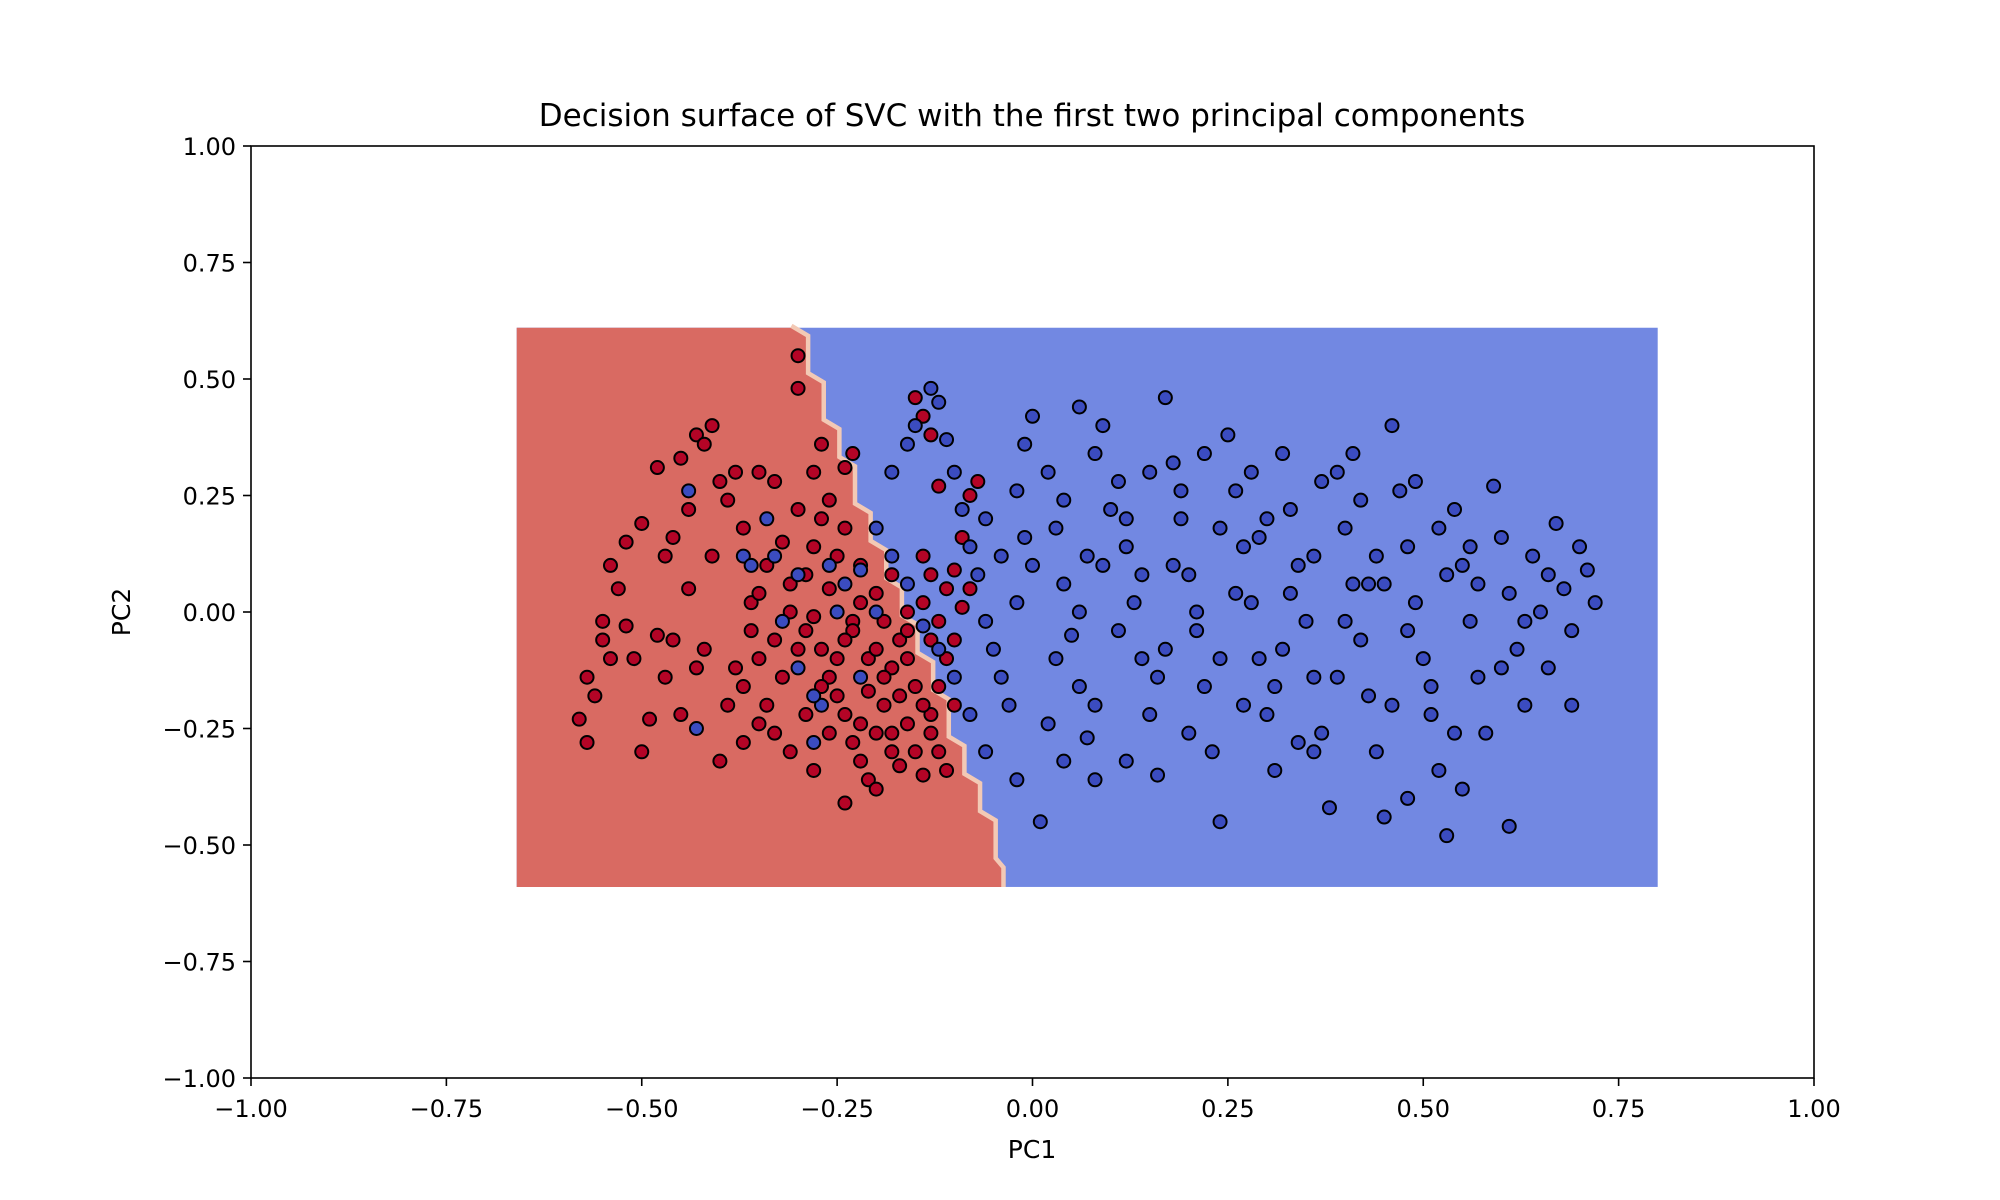 Image resolution: width=2000 pixels, height=1200 pixels. Describe the element at coordinates (1227, 1109) in the screenshot. I see `x-tick-label: 0.25` at that location.